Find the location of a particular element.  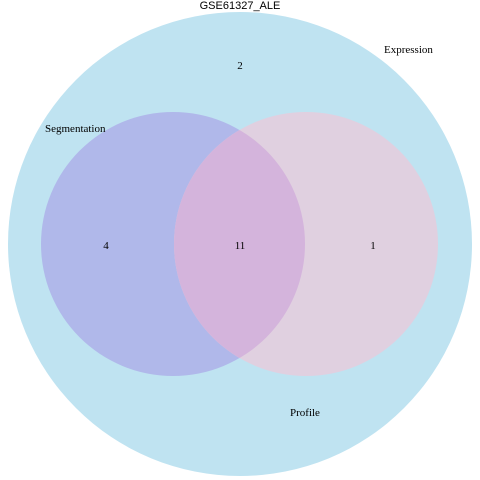

label-segmentation: Segmentation is located at coordinates (75, 129).